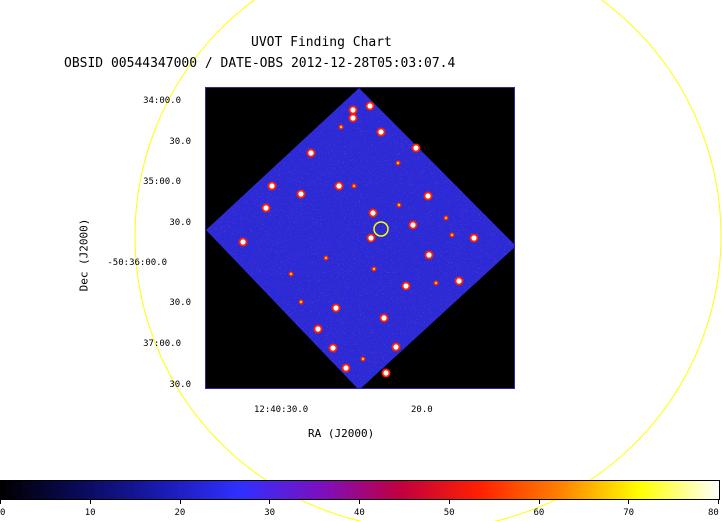  Describe the element at coordinates (341, 433) in the screenshot. I see `x-axis-label: RA (J2000)` at that location.